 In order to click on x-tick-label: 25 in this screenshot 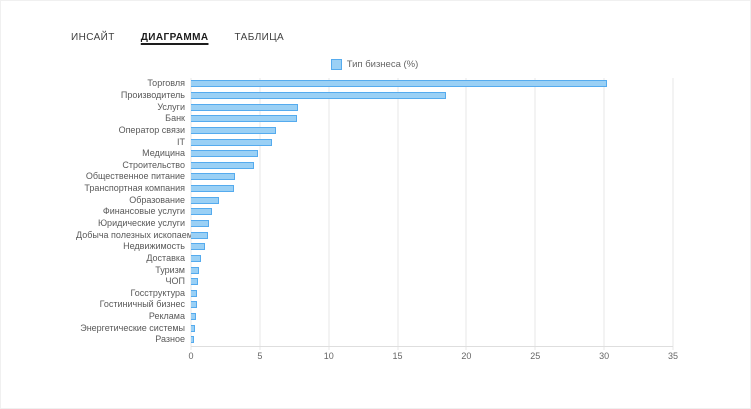, I will do `click(535, 356)`.